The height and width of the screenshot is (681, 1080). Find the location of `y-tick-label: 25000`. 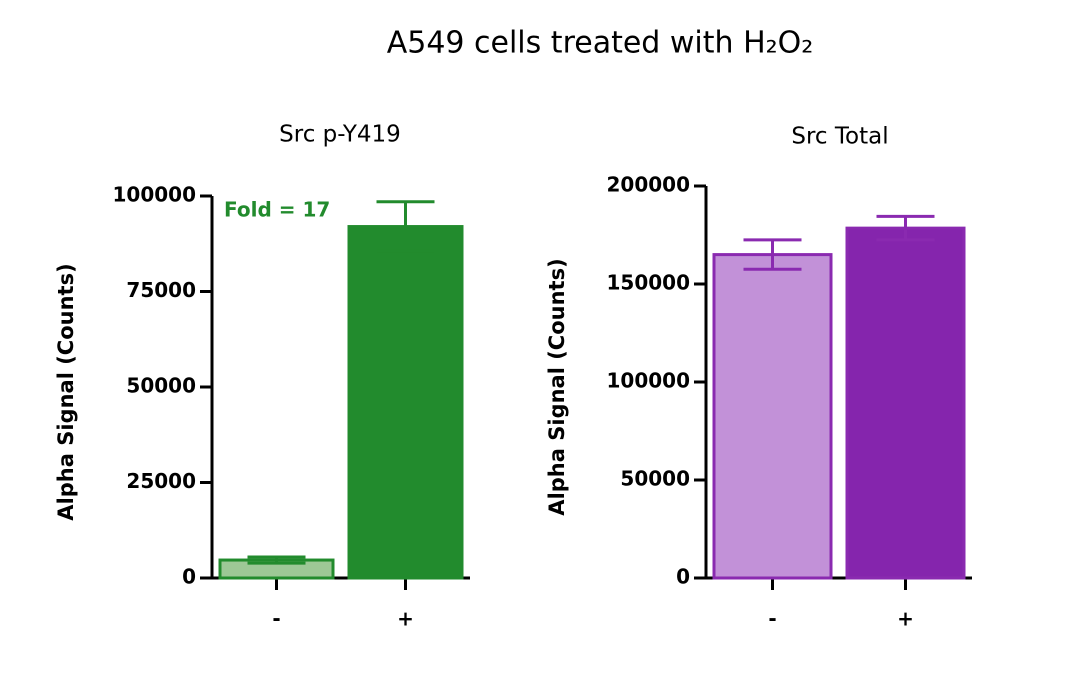

y-tick-label: 25000 is located at coordinates (161, 481).